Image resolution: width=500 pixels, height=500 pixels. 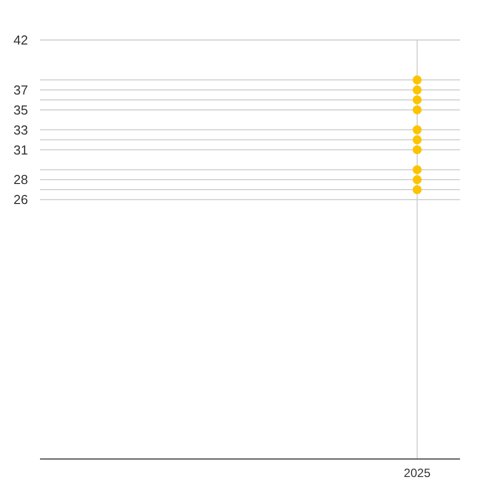 I want to click on y-tick-label: 42, so click(x=21, y=40).